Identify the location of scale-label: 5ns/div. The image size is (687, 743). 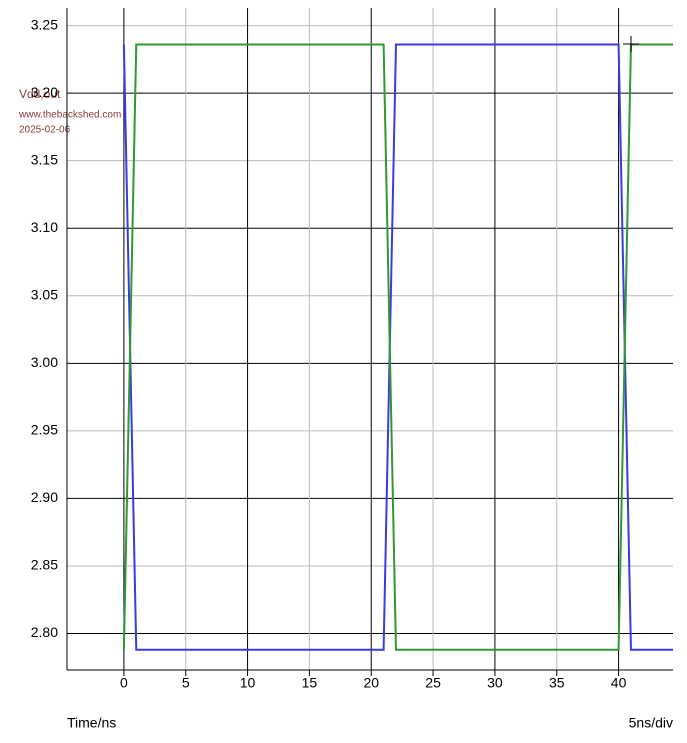
(651, 723).